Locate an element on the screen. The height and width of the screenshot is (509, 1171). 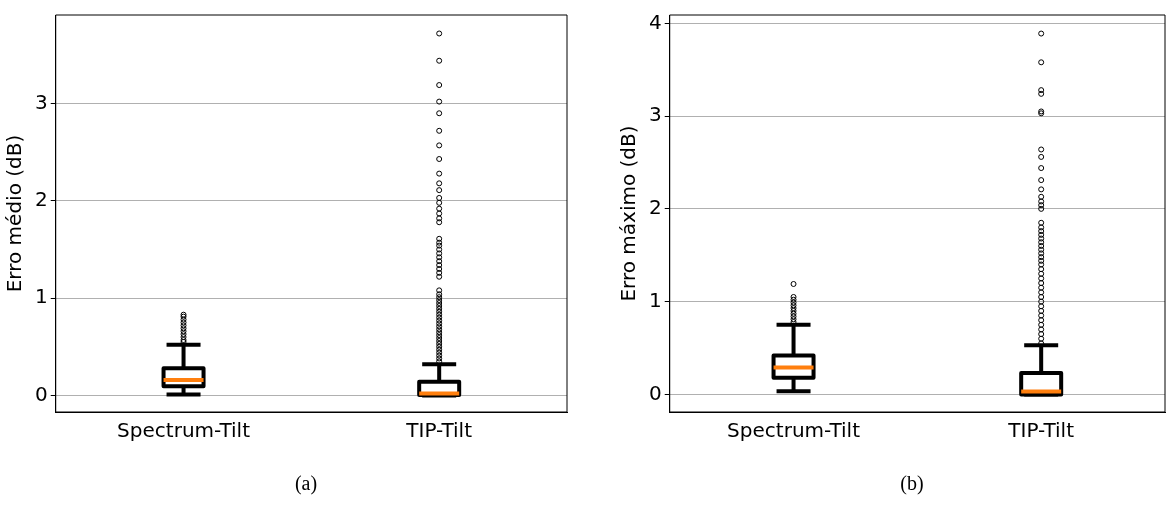
y-axis-title: Erro médio (dB) is located at coordinates (14, 213).